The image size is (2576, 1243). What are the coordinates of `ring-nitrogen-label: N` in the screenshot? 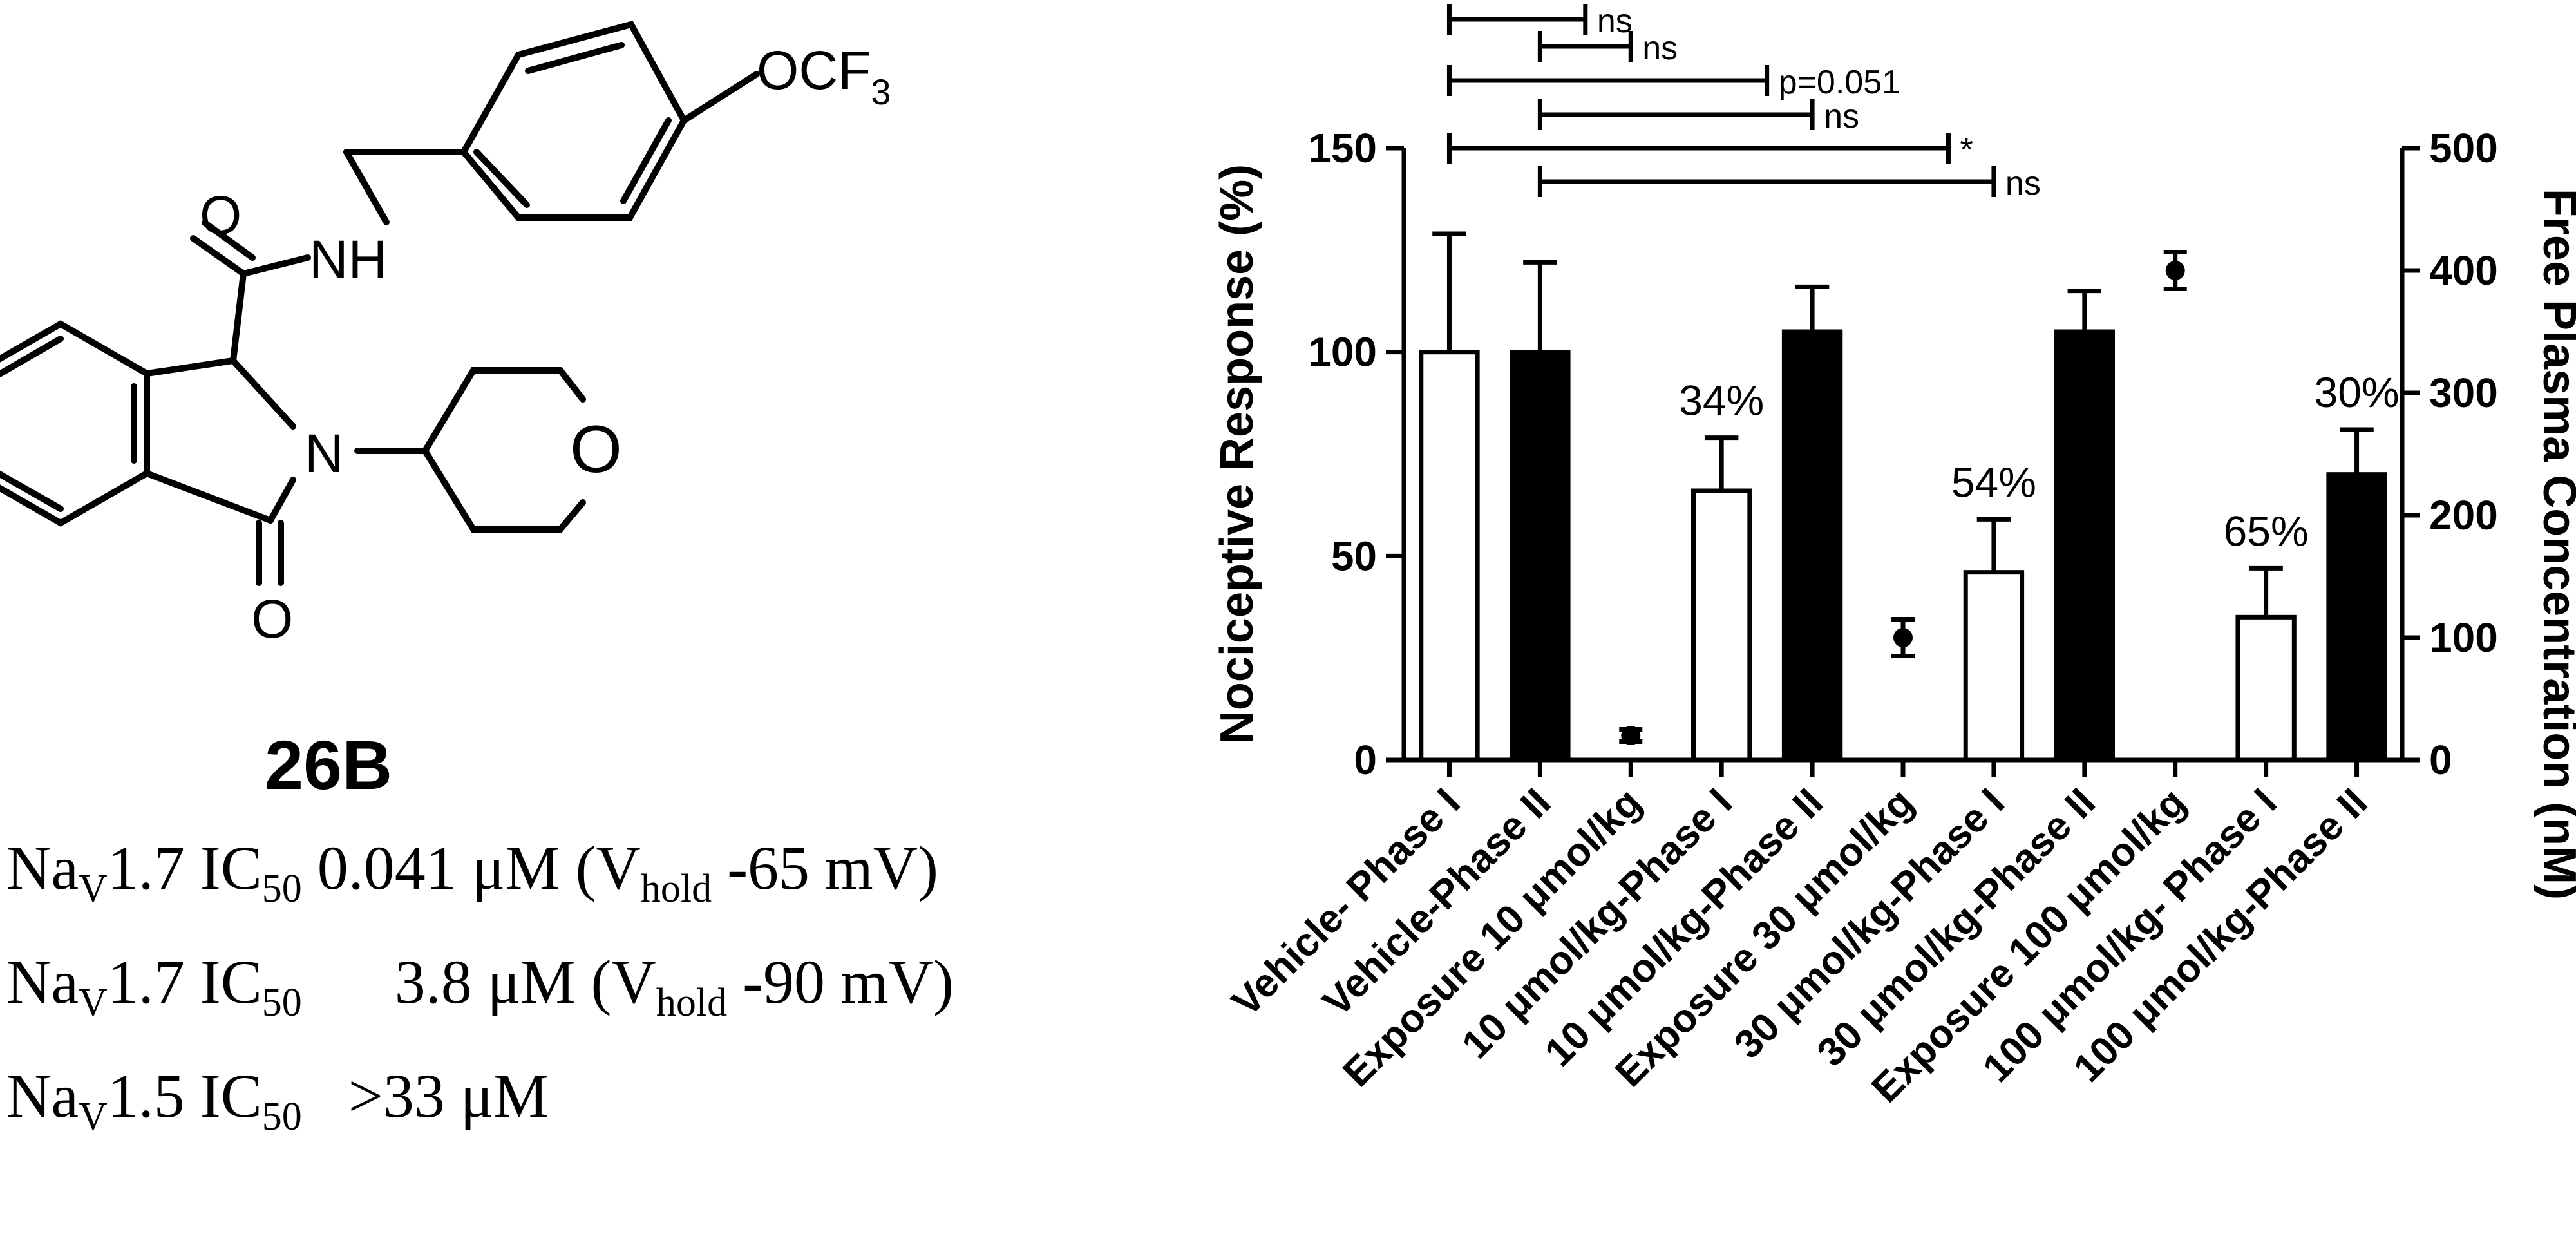 It's located at (325, 453).